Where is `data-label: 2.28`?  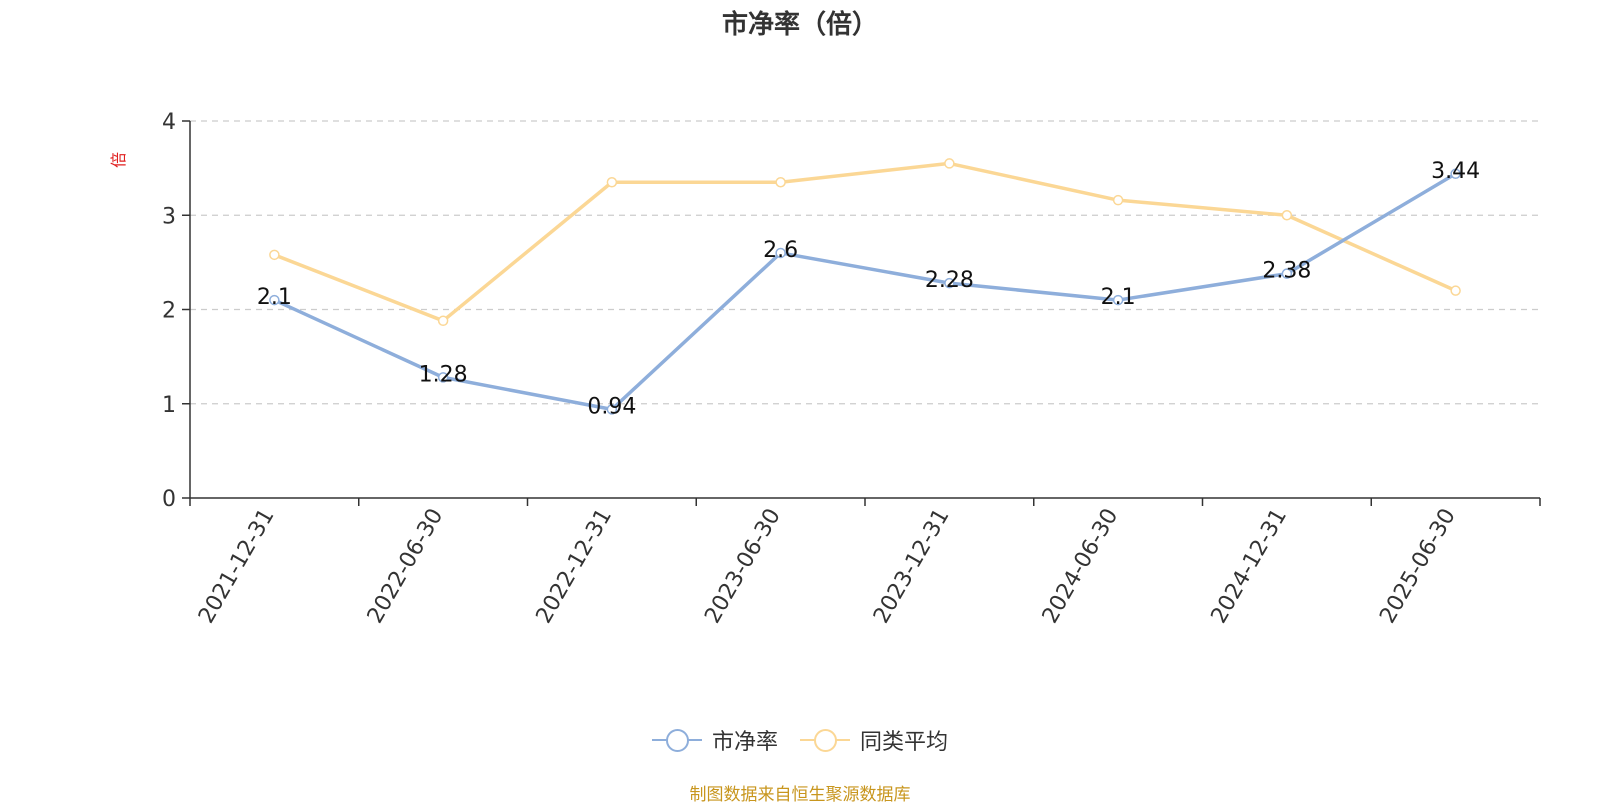 data-label: 2.28 is located at coordinates (949, 280).